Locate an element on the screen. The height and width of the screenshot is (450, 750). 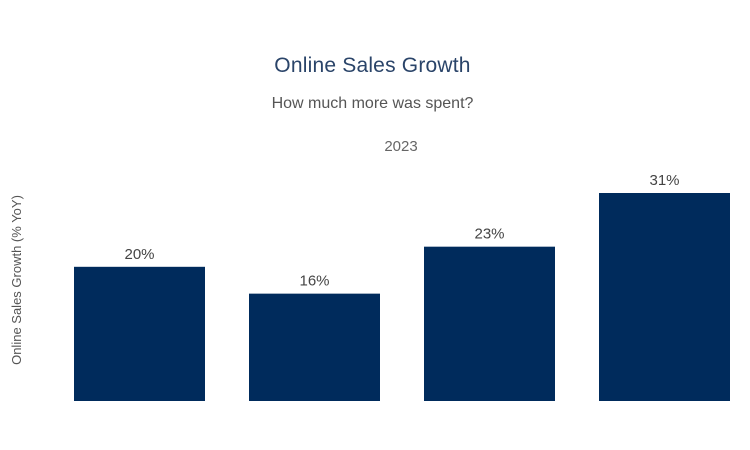
facet-label: 2023 is located at coordinates (400, 146).